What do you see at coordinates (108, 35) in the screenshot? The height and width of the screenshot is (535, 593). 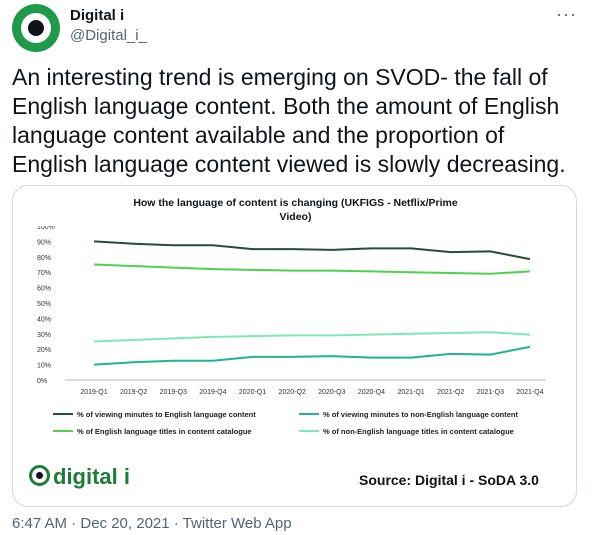 I see `user-handle: @Digital_i_` at bounding box center [108, 35].